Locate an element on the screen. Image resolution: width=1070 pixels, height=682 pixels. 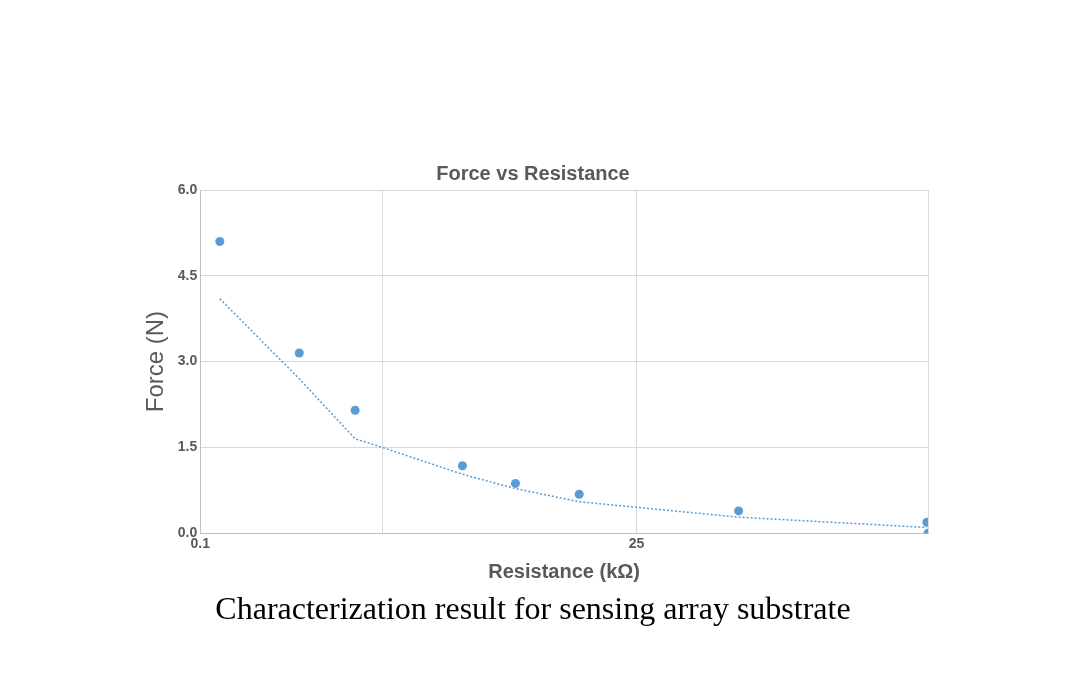
y-axis-title: Force (N) is located at coordinates (155, 361).